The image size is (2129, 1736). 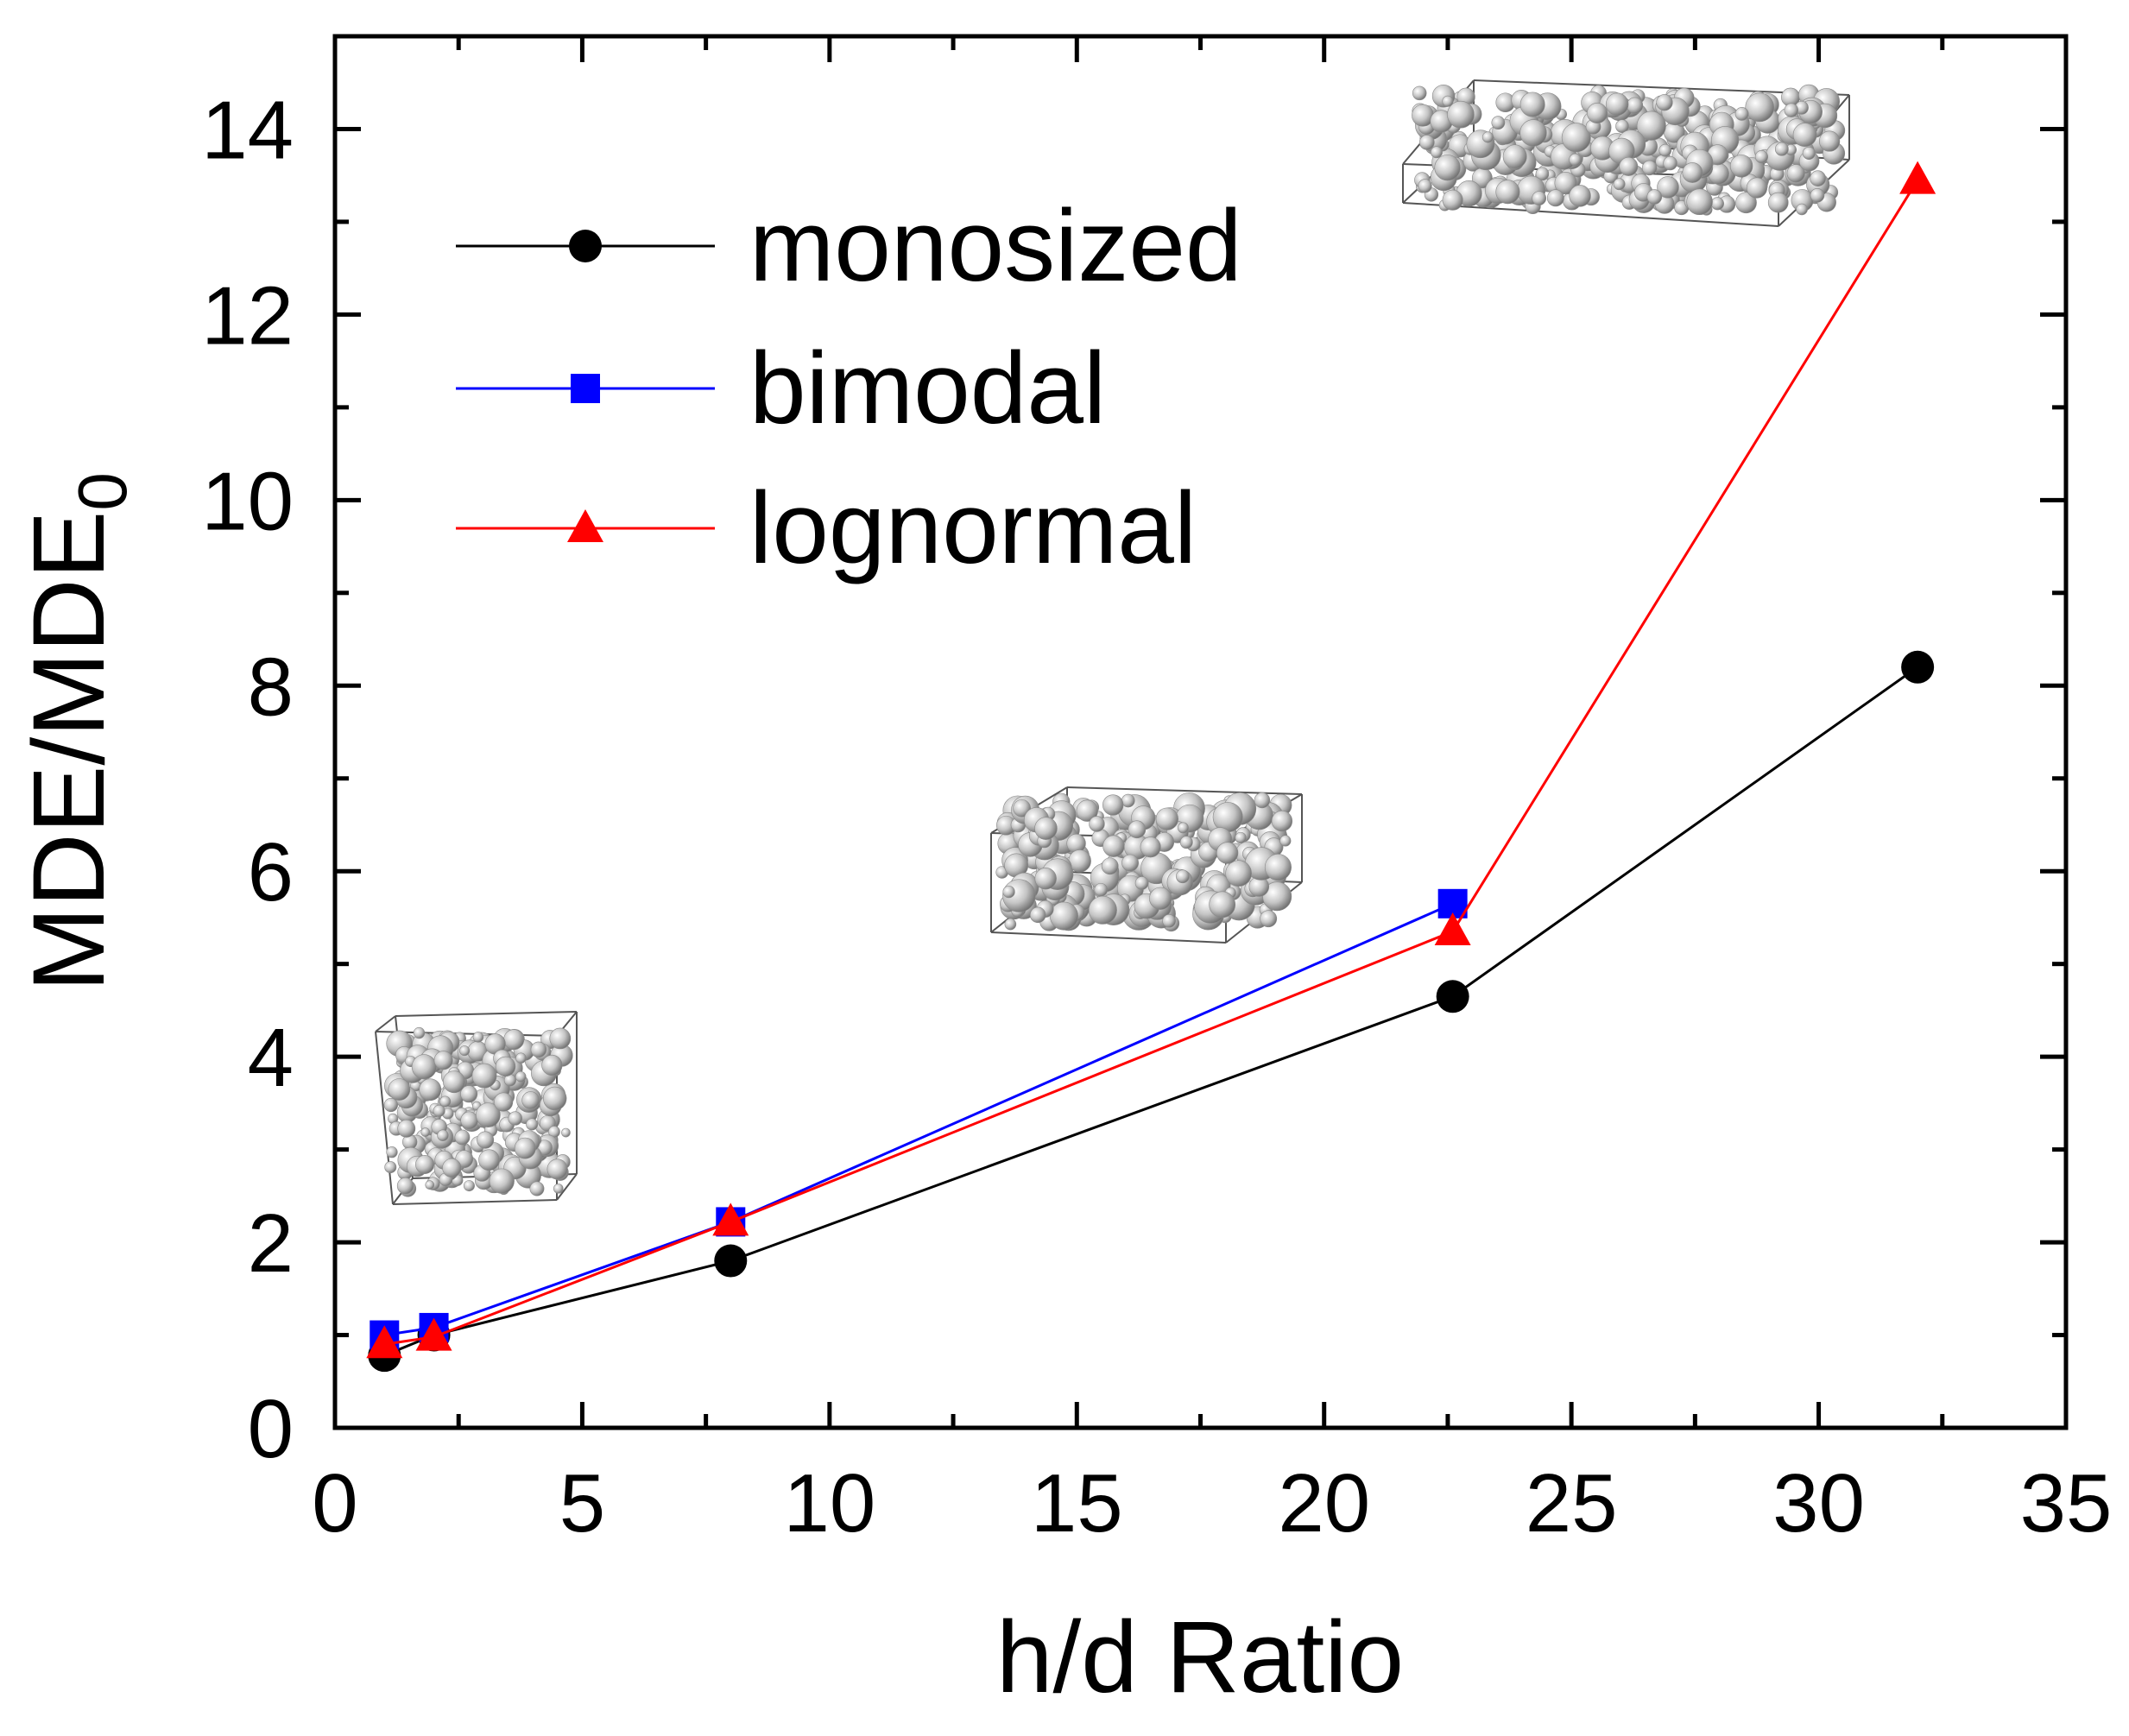 What do you see at coordinates (476, 1108) in the screenshot?
I see `cube-packing-inset` at bounding box center [476, 1108].